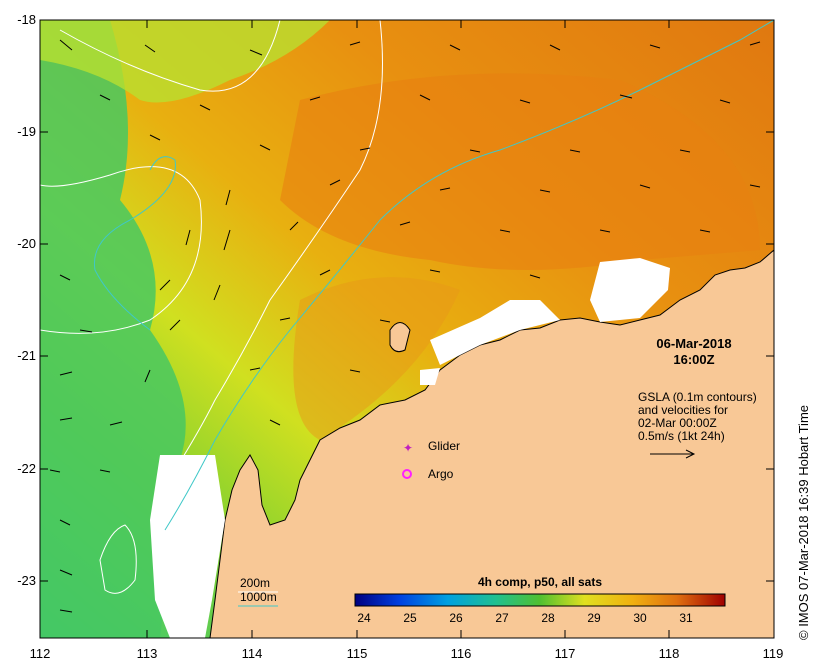  I want to click on x-axis-label: 117, so click(565, 653).